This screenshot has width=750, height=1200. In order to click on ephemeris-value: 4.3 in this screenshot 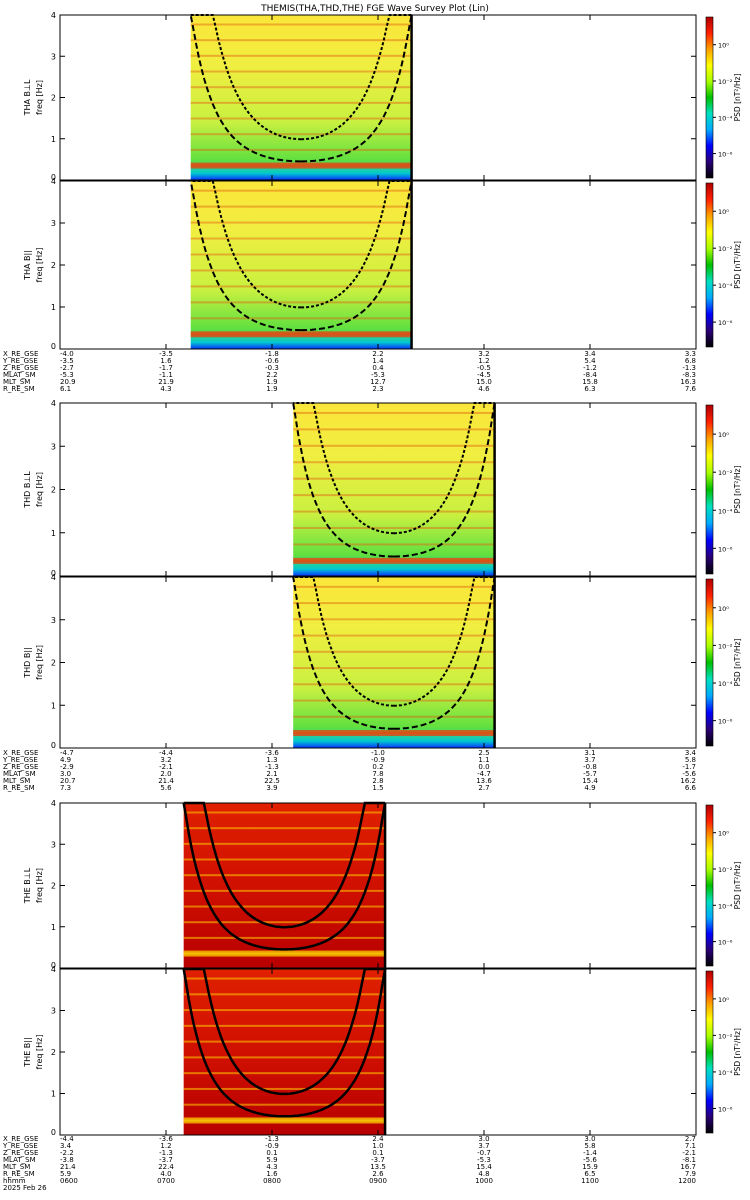, I will do `click(165, 389)`.